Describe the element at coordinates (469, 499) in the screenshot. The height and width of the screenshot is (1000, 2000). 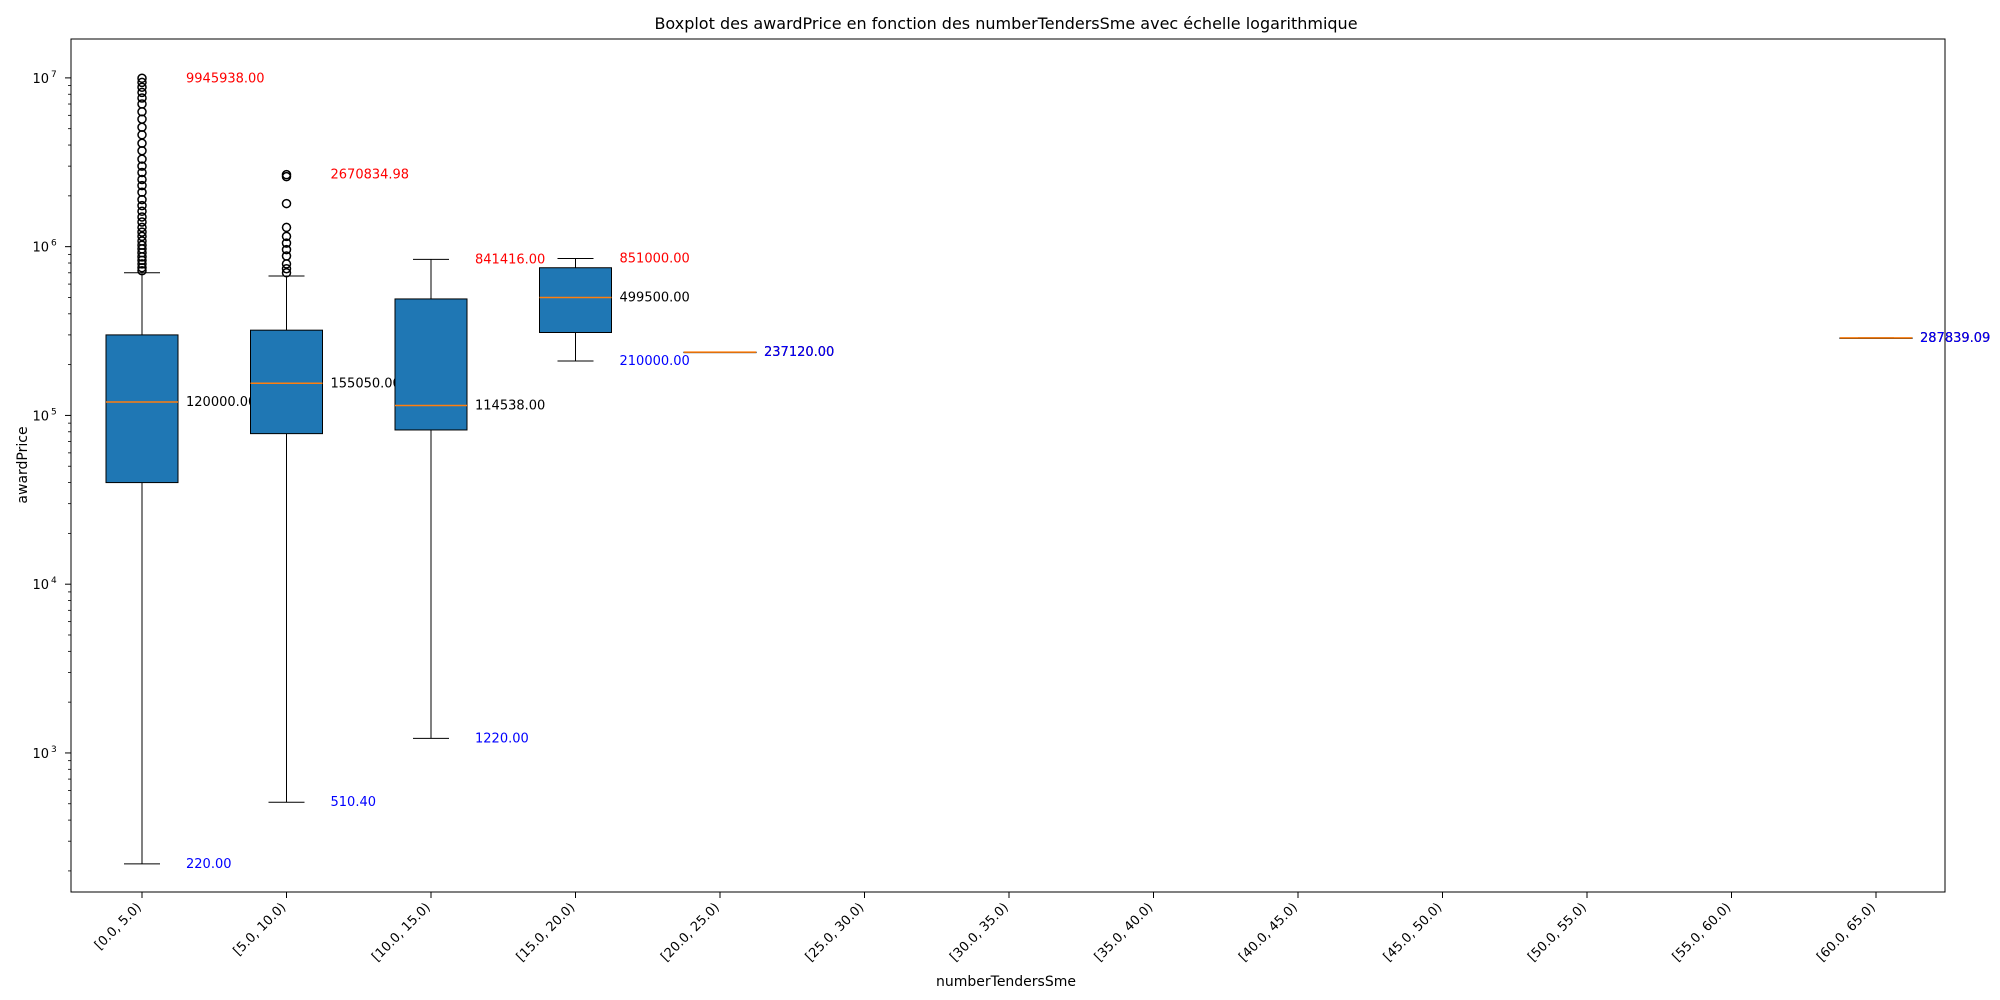
I see `box-group: 841416.00 114538.00 1220.00` at that location.